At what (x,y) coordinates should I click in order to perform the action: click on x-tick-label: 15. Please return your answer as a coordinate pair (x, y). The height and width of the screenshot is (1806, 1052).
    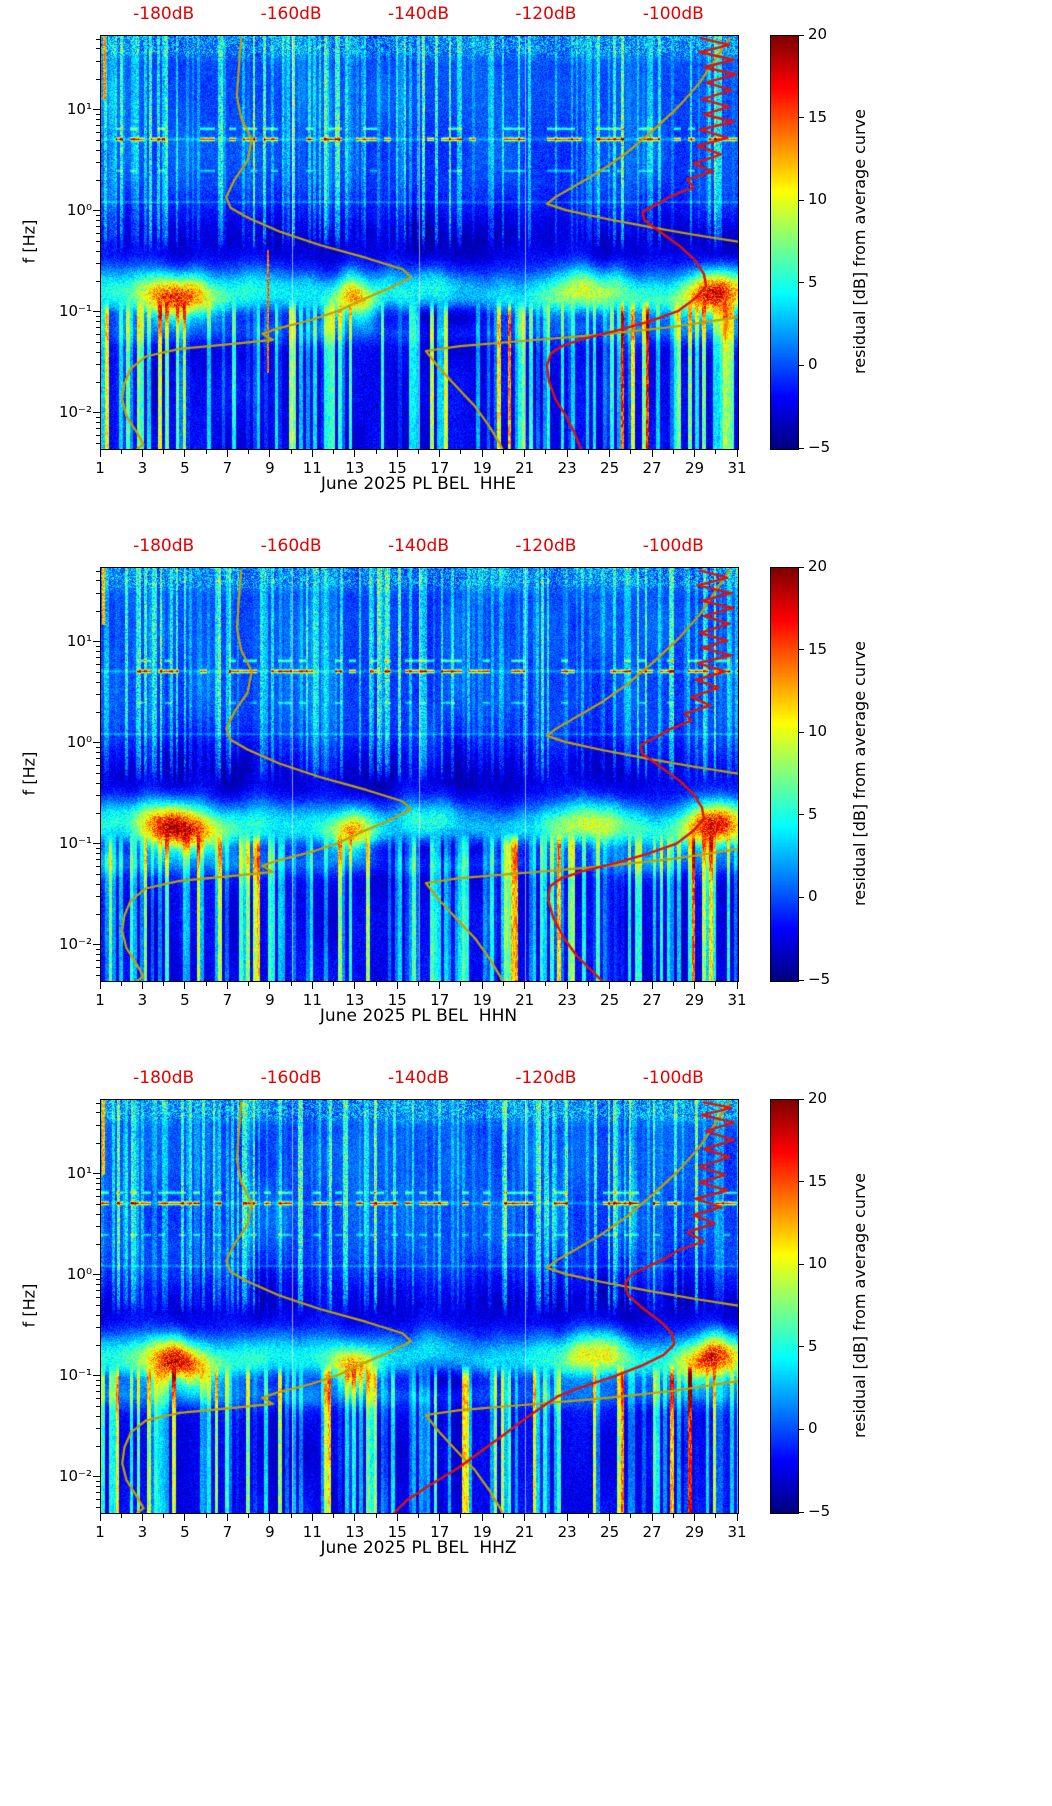
    Looking at the image, I should click on (397, 1532).